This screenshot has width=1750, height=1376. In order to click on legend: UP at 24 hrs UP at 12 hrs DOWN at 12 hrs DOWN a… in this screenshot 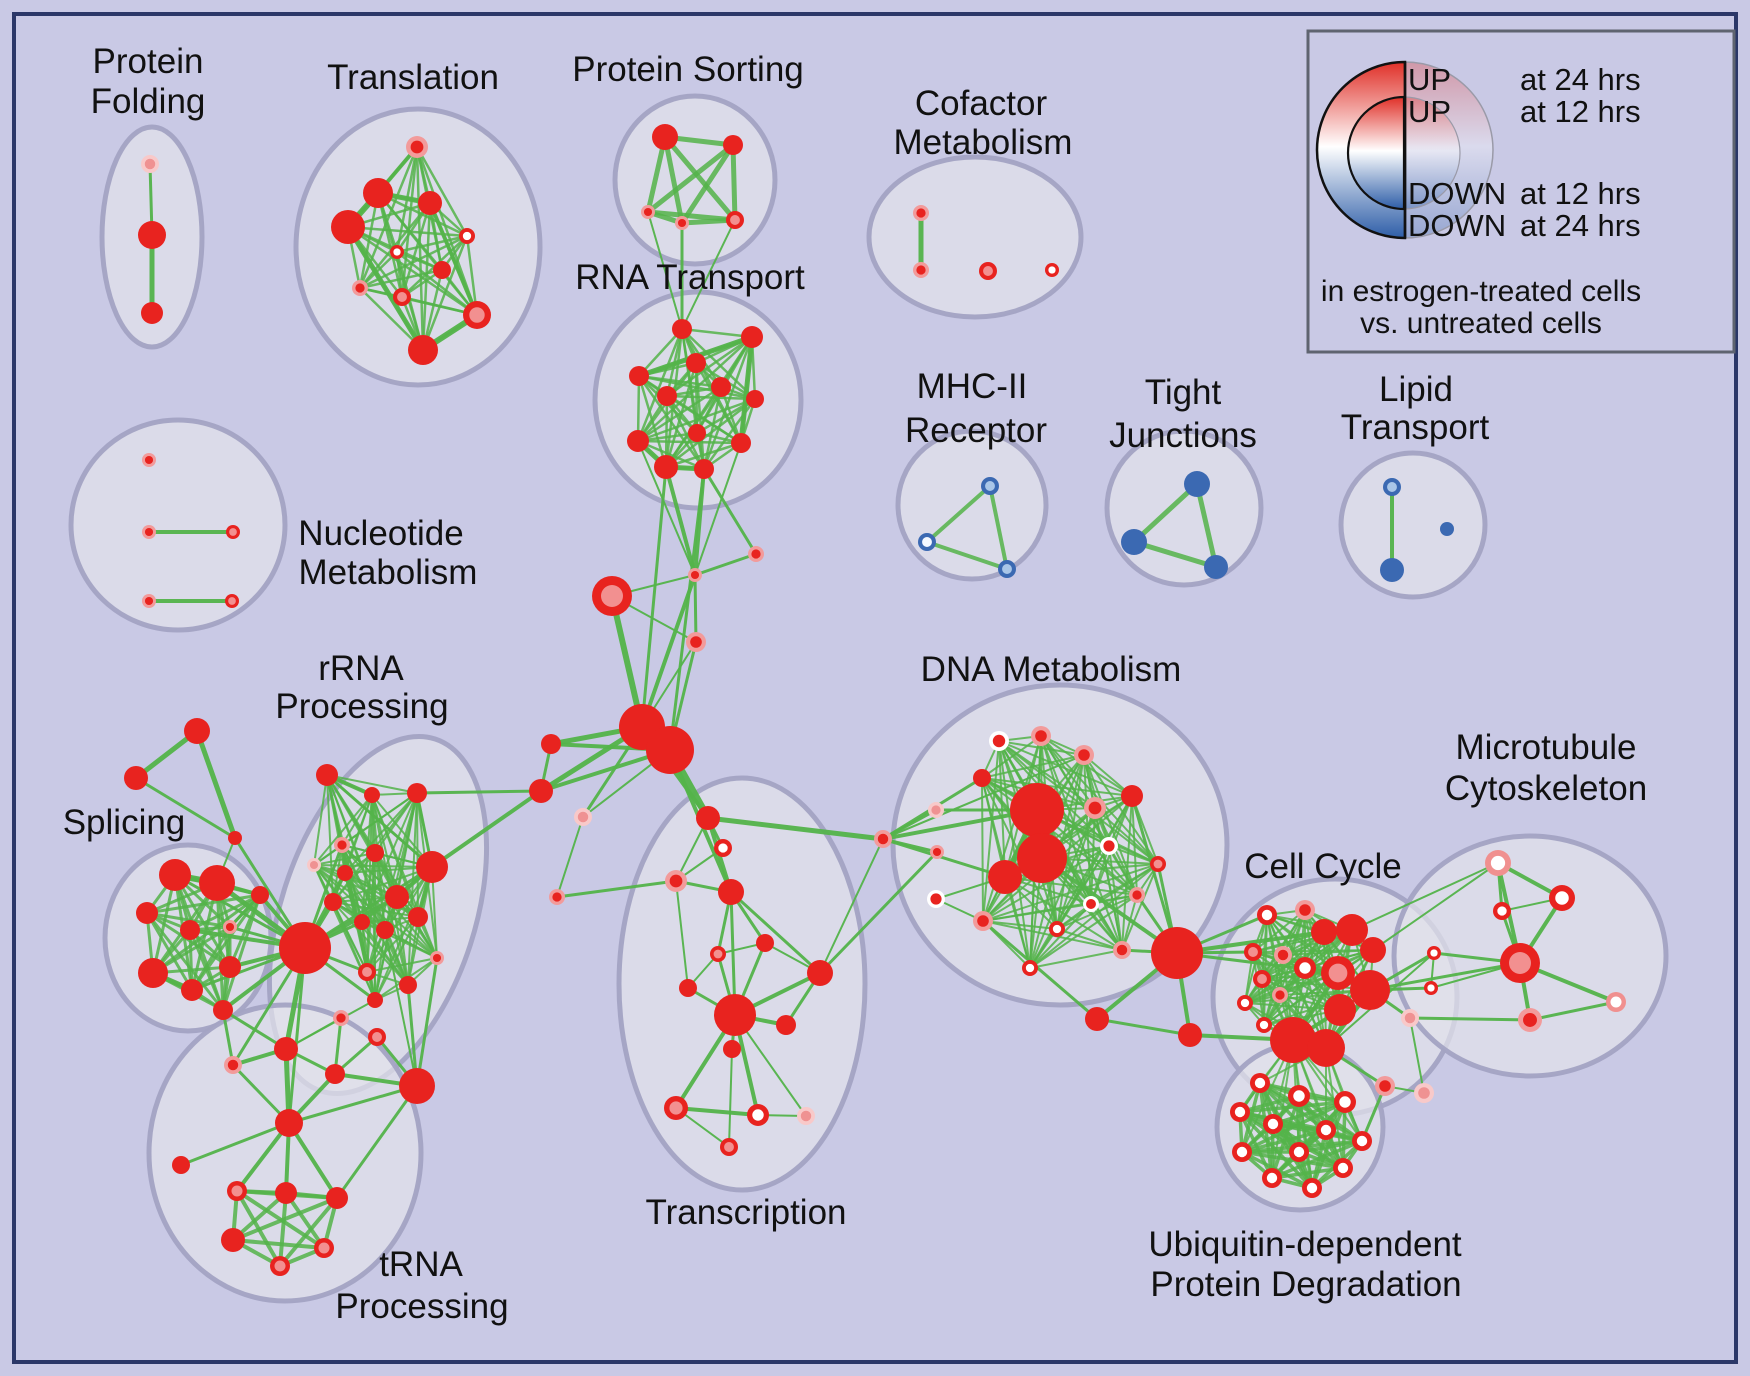, I will do `click(1521, 191)`.